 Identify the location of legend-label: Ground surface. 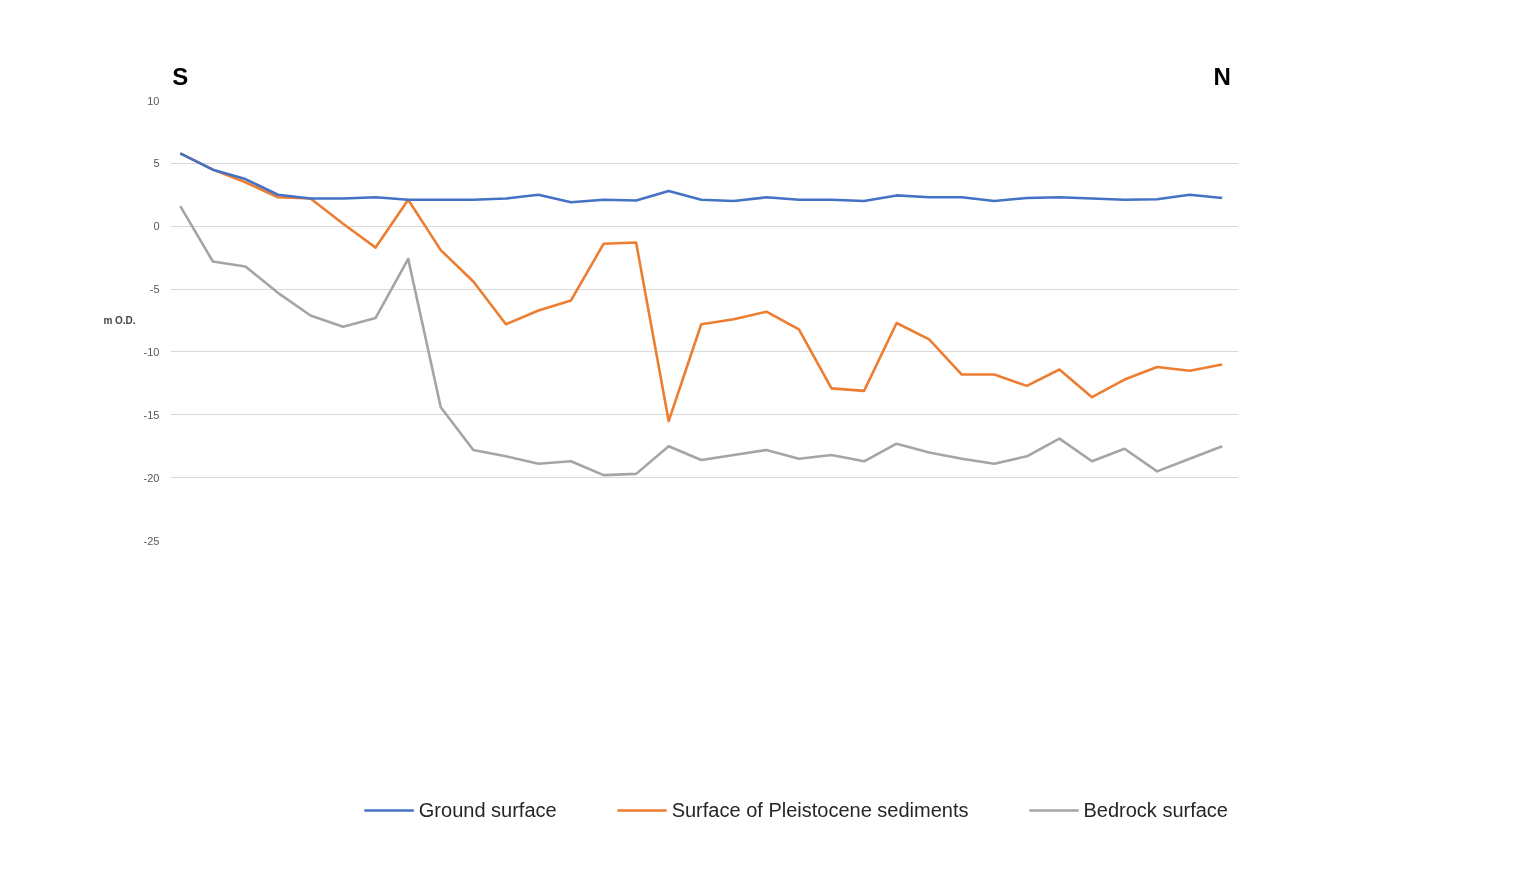
(487, 810).